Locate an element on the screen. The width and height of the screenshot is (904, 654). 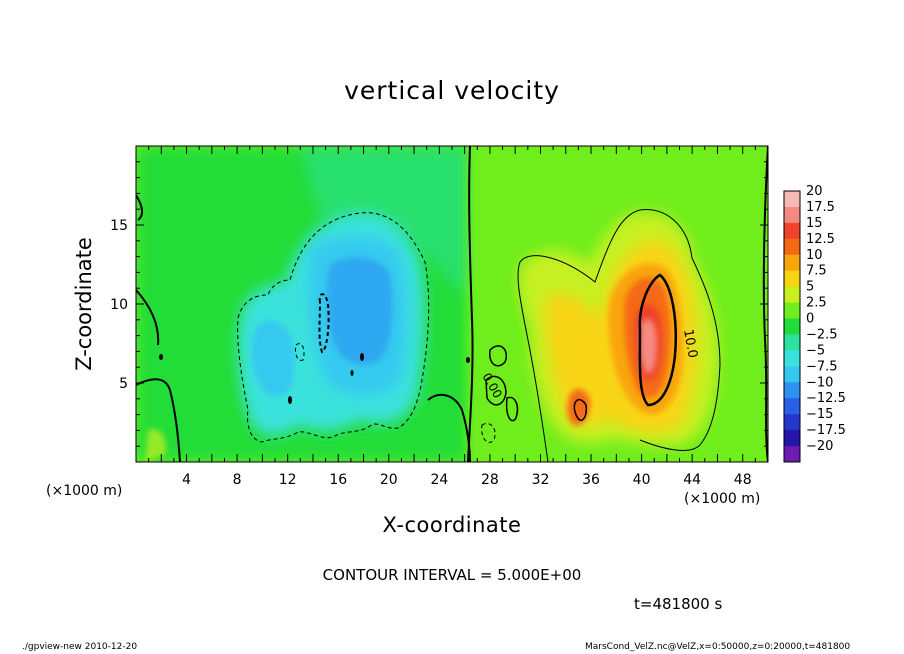
x-tick-label: 4 is located at coordinates (186, 480).